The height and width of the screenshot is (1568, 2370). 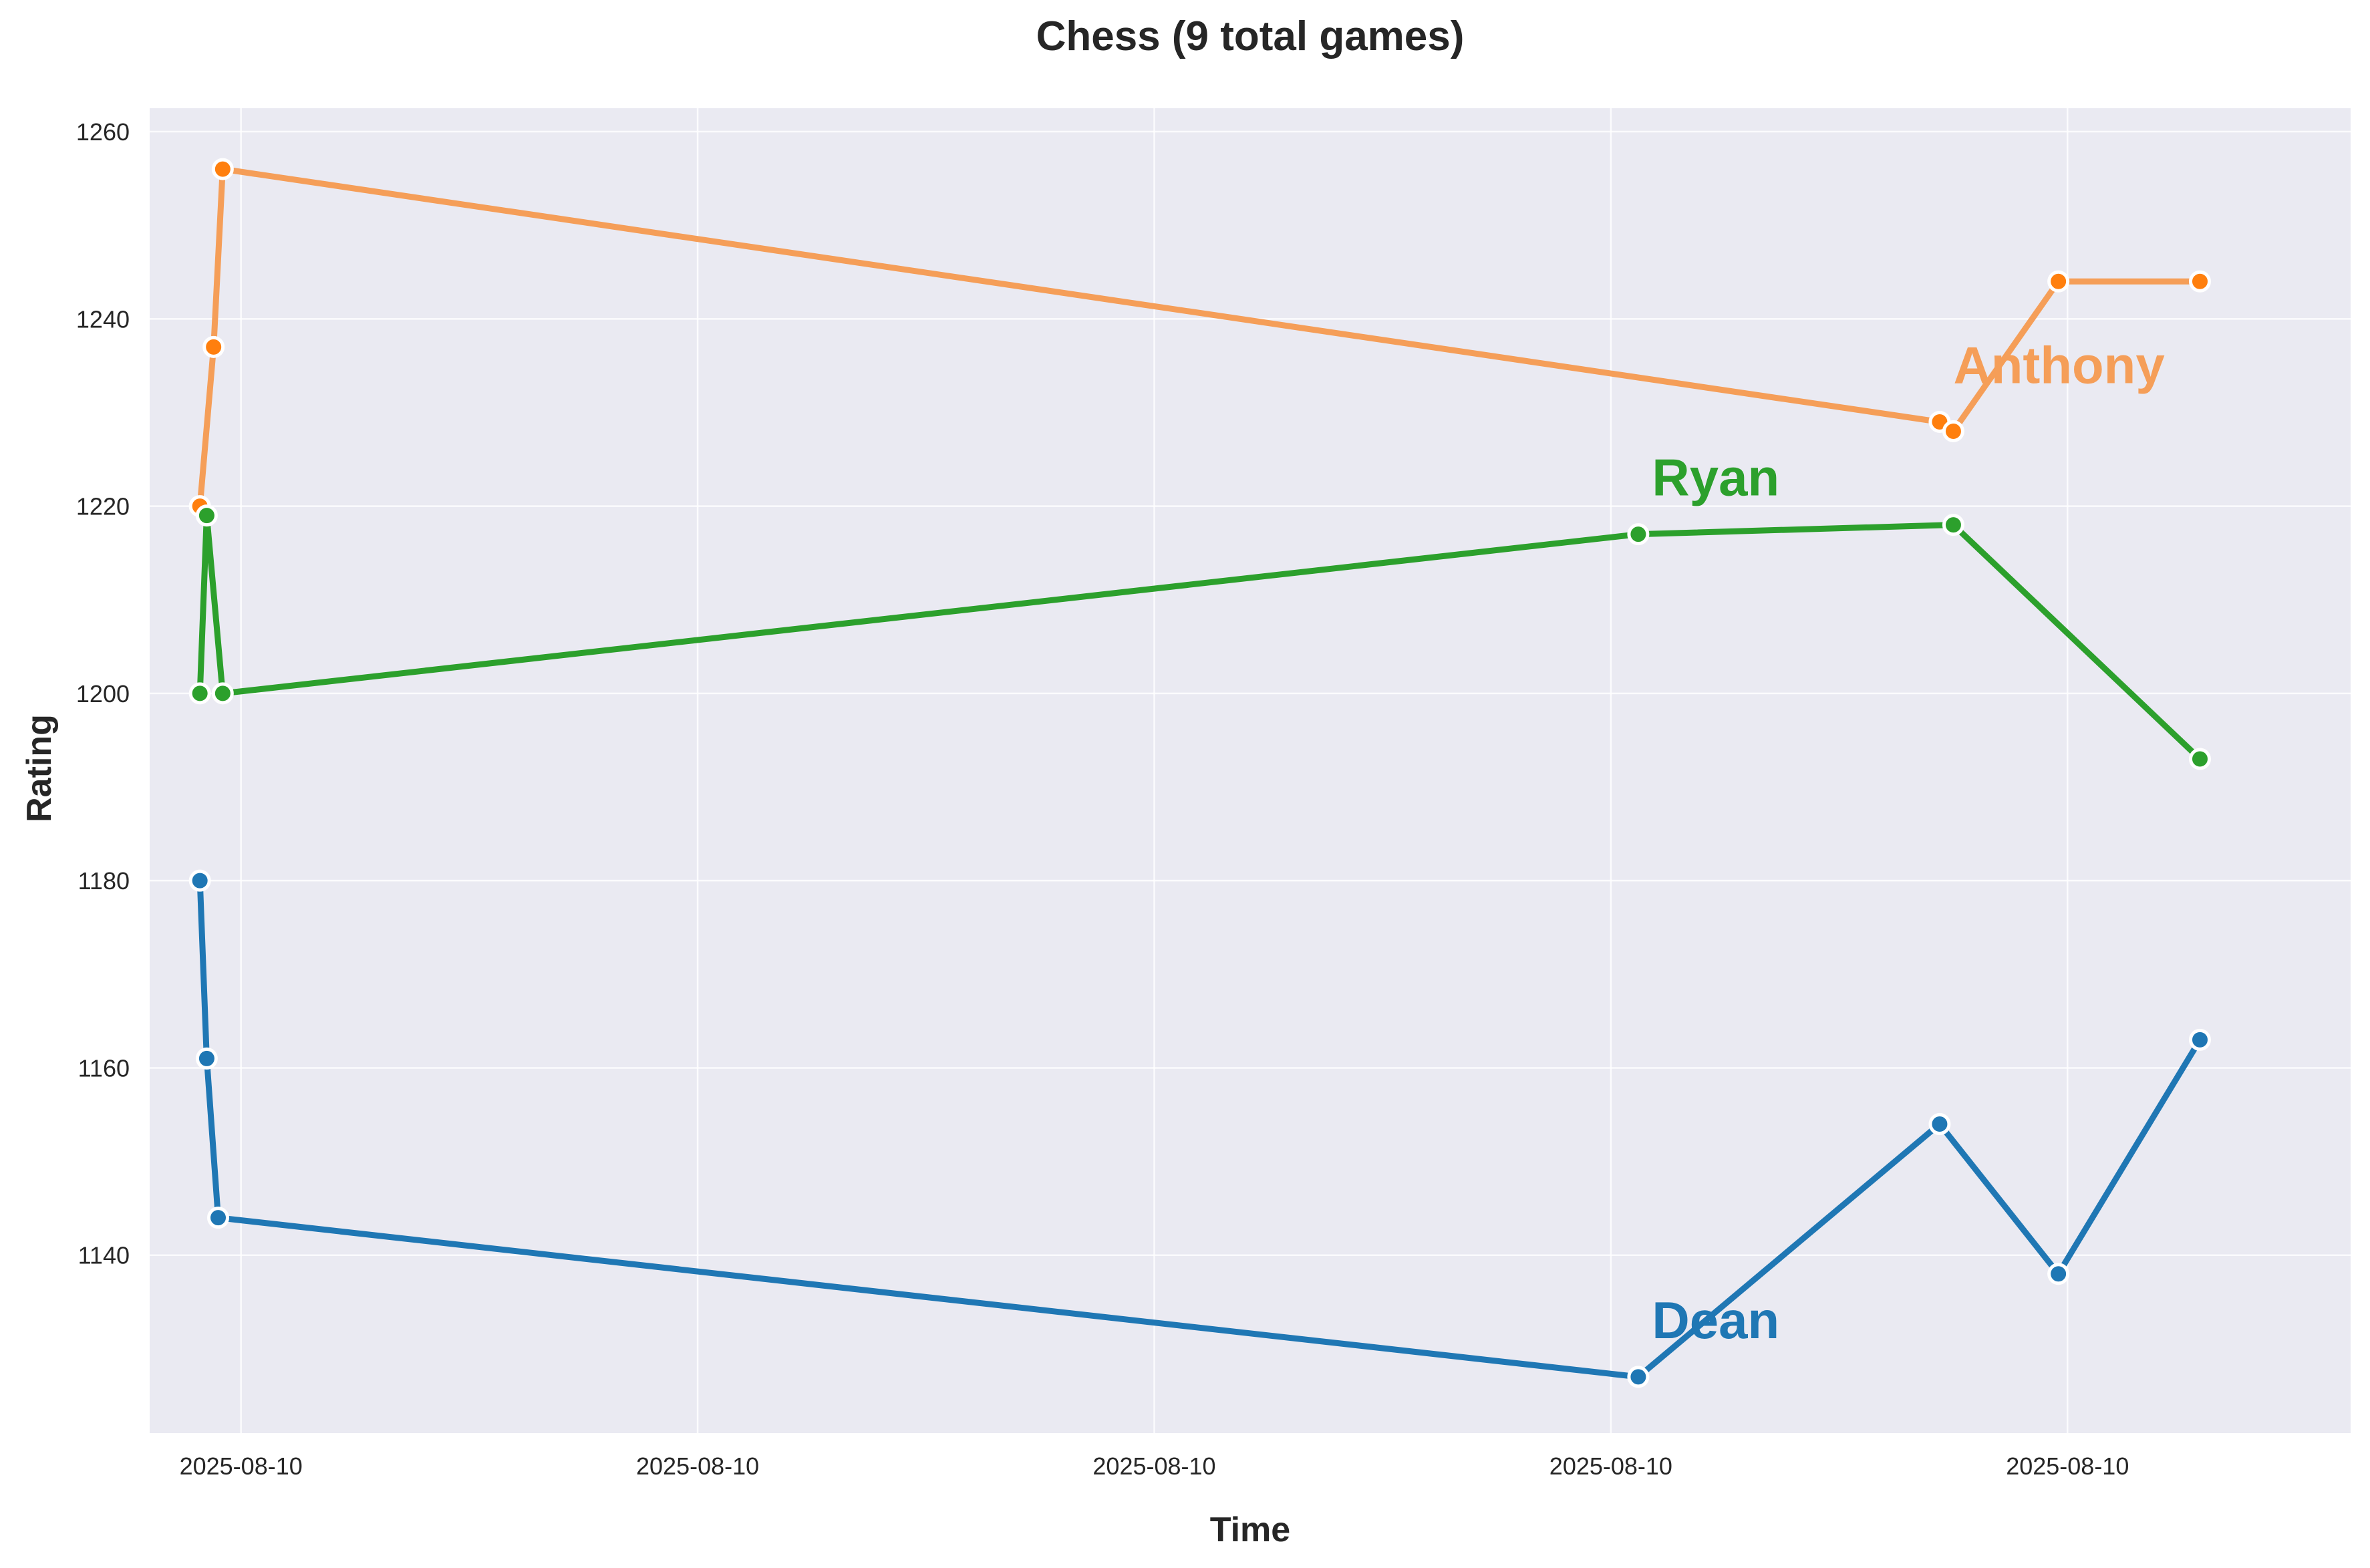 I want to click on series-annotations: Anthony Ryan Dean, so click(x=1908, y=842).